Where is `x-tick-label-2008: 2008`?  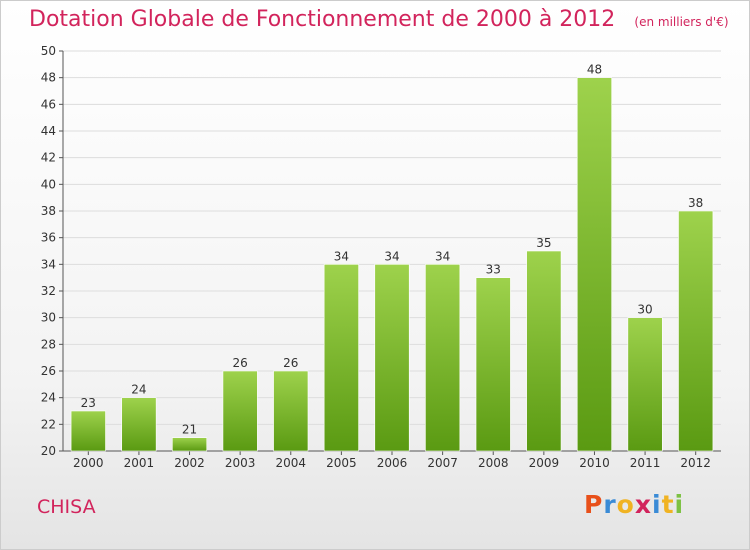
x-tick-label-2008: 2008 is located at coordinates (493, 463).